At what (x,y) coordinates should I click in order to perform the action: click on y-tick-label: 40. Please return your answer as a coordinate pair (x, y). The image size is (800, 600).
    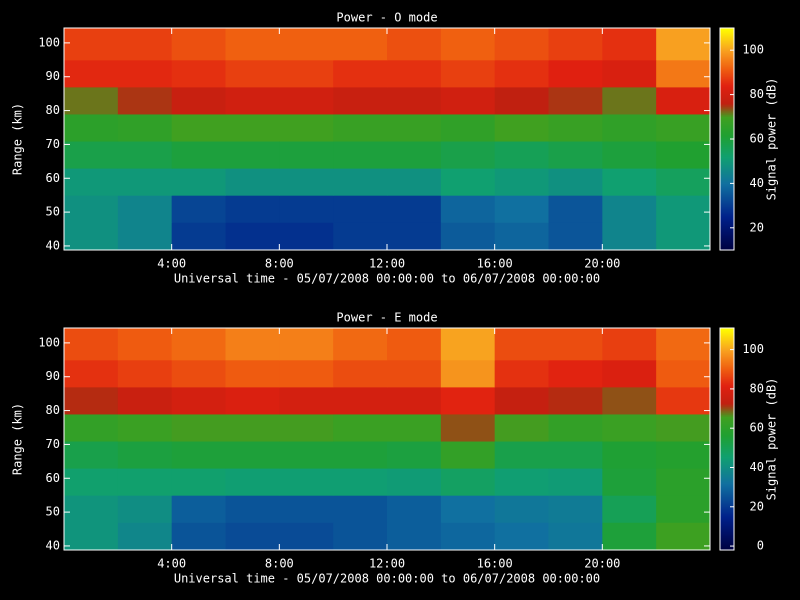
    Looking at the image, I should click on (53, 245).